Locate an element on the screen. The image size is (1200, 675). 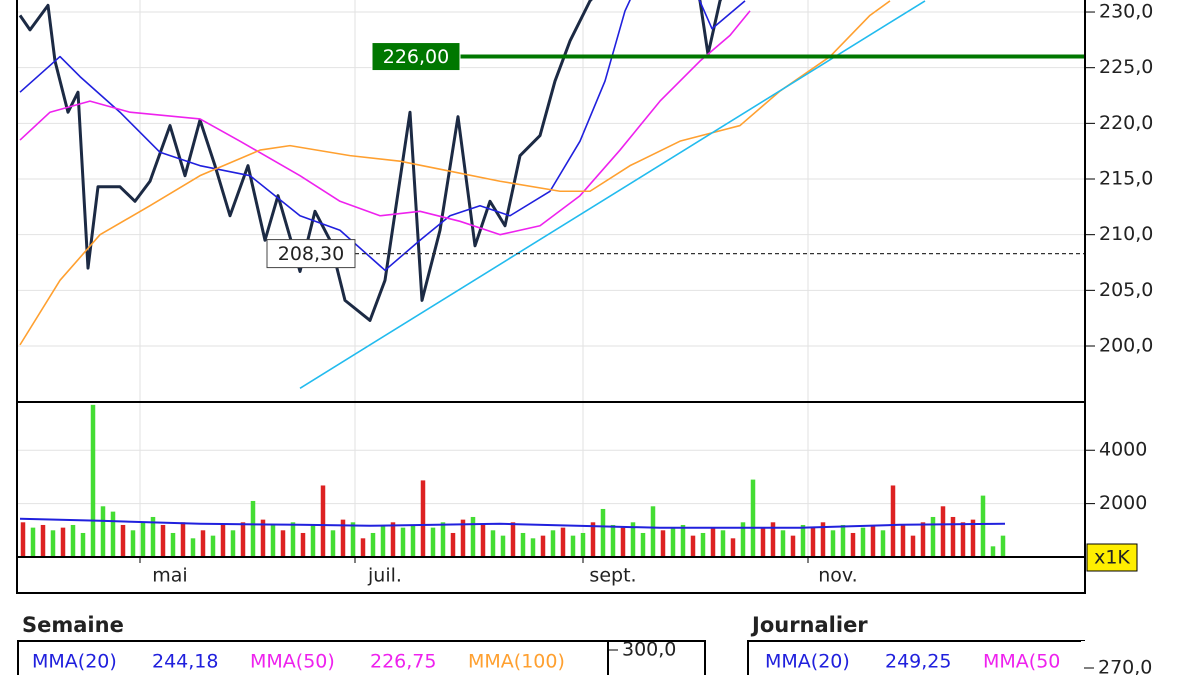
y-tick-label: 200,0 is located at coordinates (1126, 346).